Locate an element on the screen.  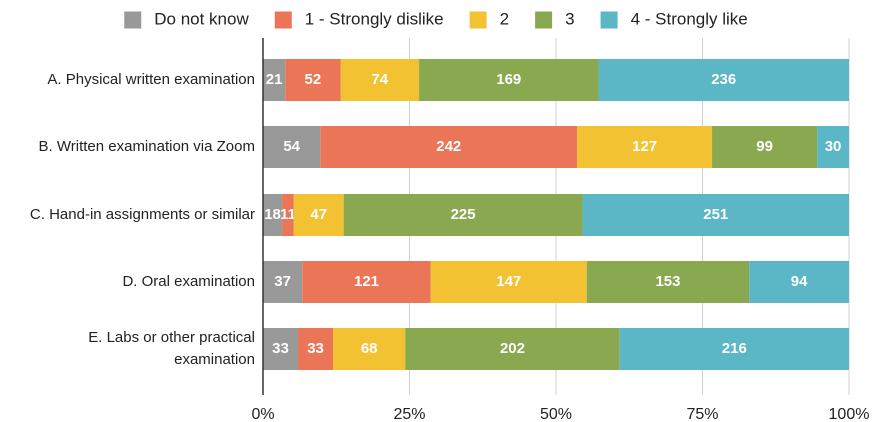
legend-label-1-strongly-dislike: 1 - Strongly dislike is located at coordinates (374, 18).